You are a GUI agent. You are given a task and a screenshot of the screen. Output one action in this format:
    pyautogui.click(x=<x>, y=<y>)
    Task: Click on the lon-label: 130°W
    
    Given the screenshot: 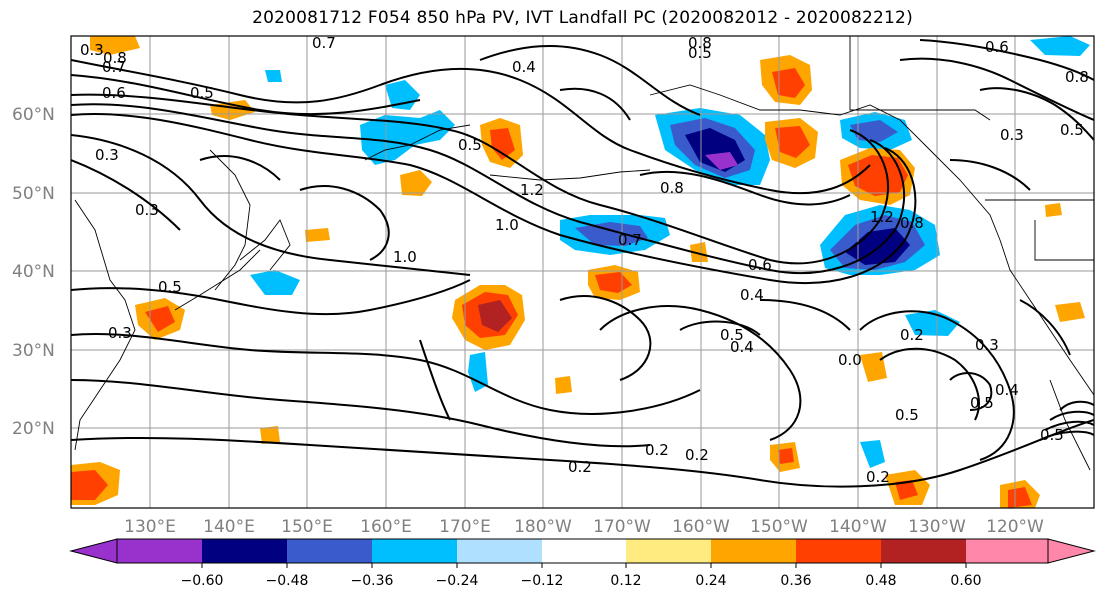 What is the action you would take?
    pyautogui.click(x=937, y=527)
    